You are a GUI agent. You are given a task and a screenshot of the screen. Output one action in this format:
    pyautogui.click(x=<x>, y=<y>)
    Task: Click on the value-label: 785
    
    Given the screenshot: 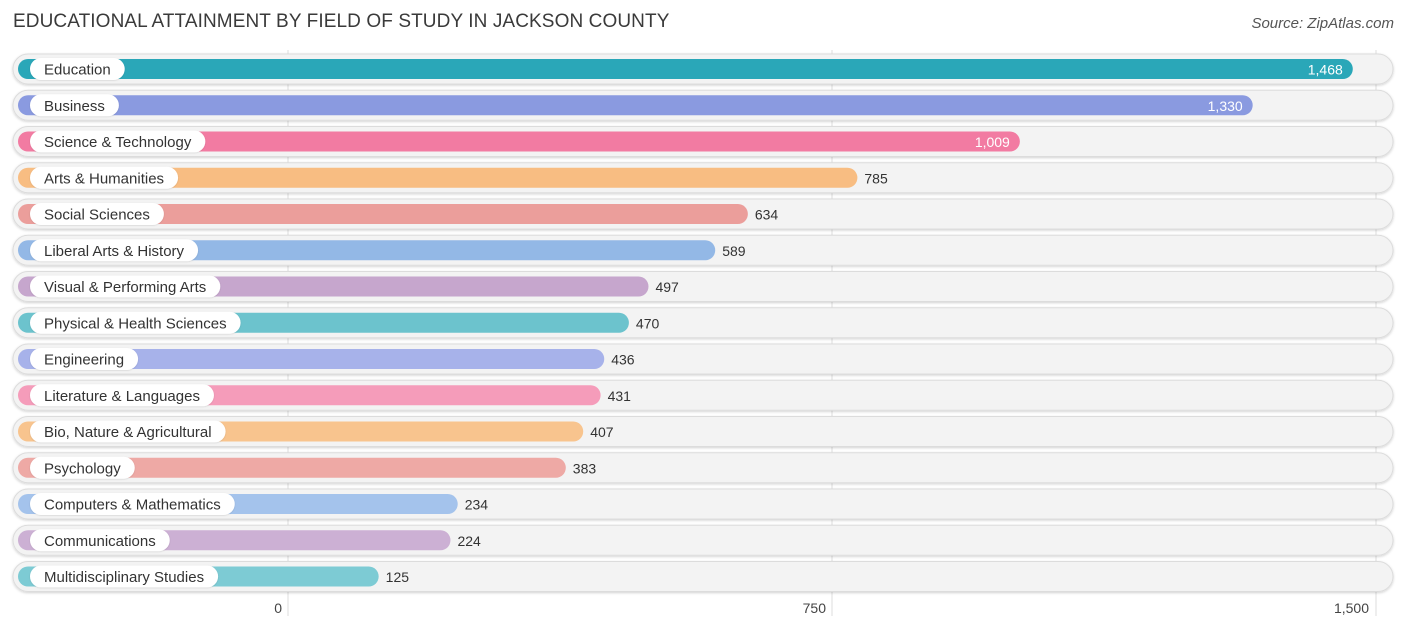 What is the action you would take?
    pyautogui.click(x=876, y=178)
    